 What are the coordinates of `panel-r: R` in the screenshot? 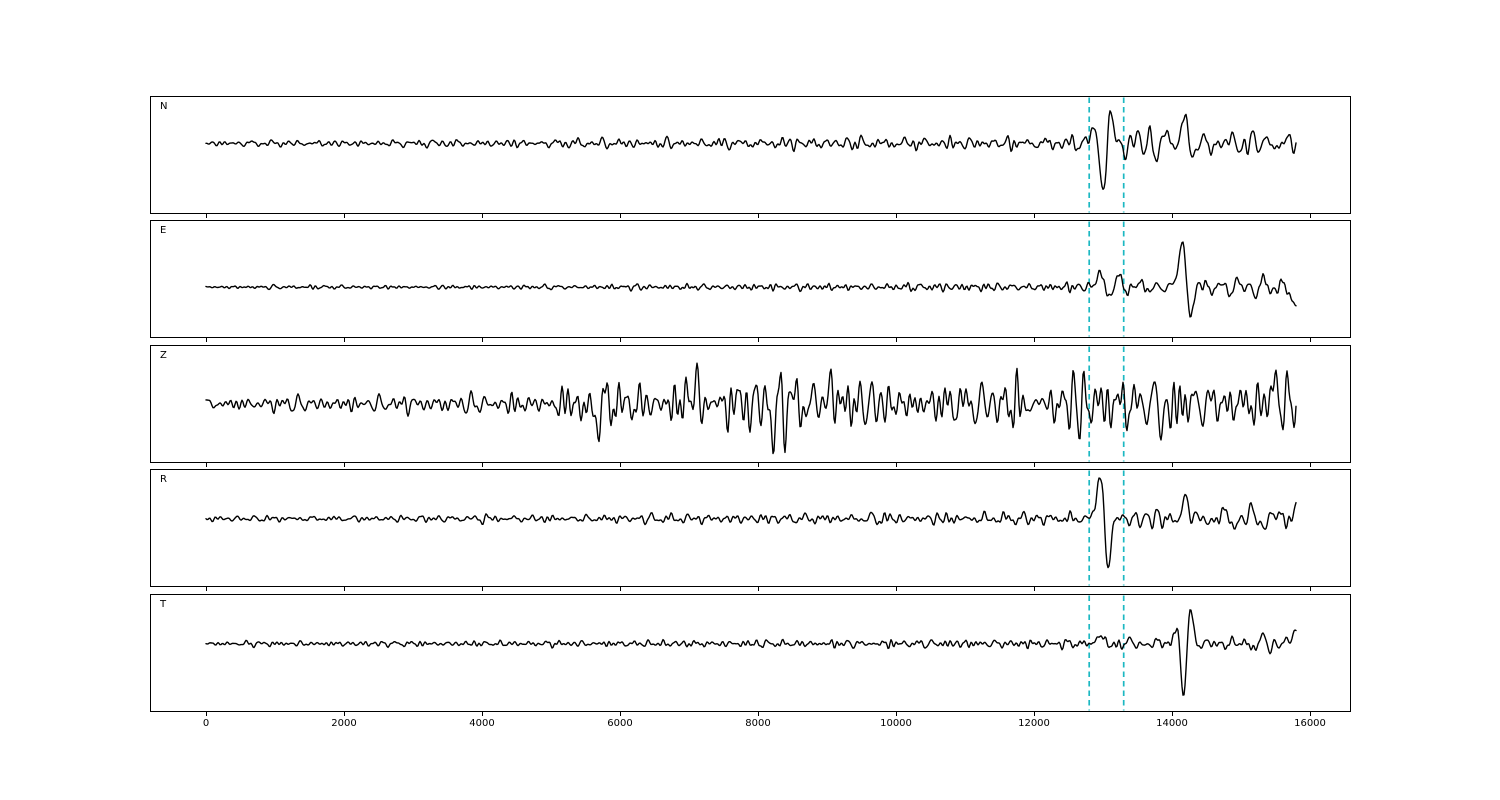 It's located at (750, 530).